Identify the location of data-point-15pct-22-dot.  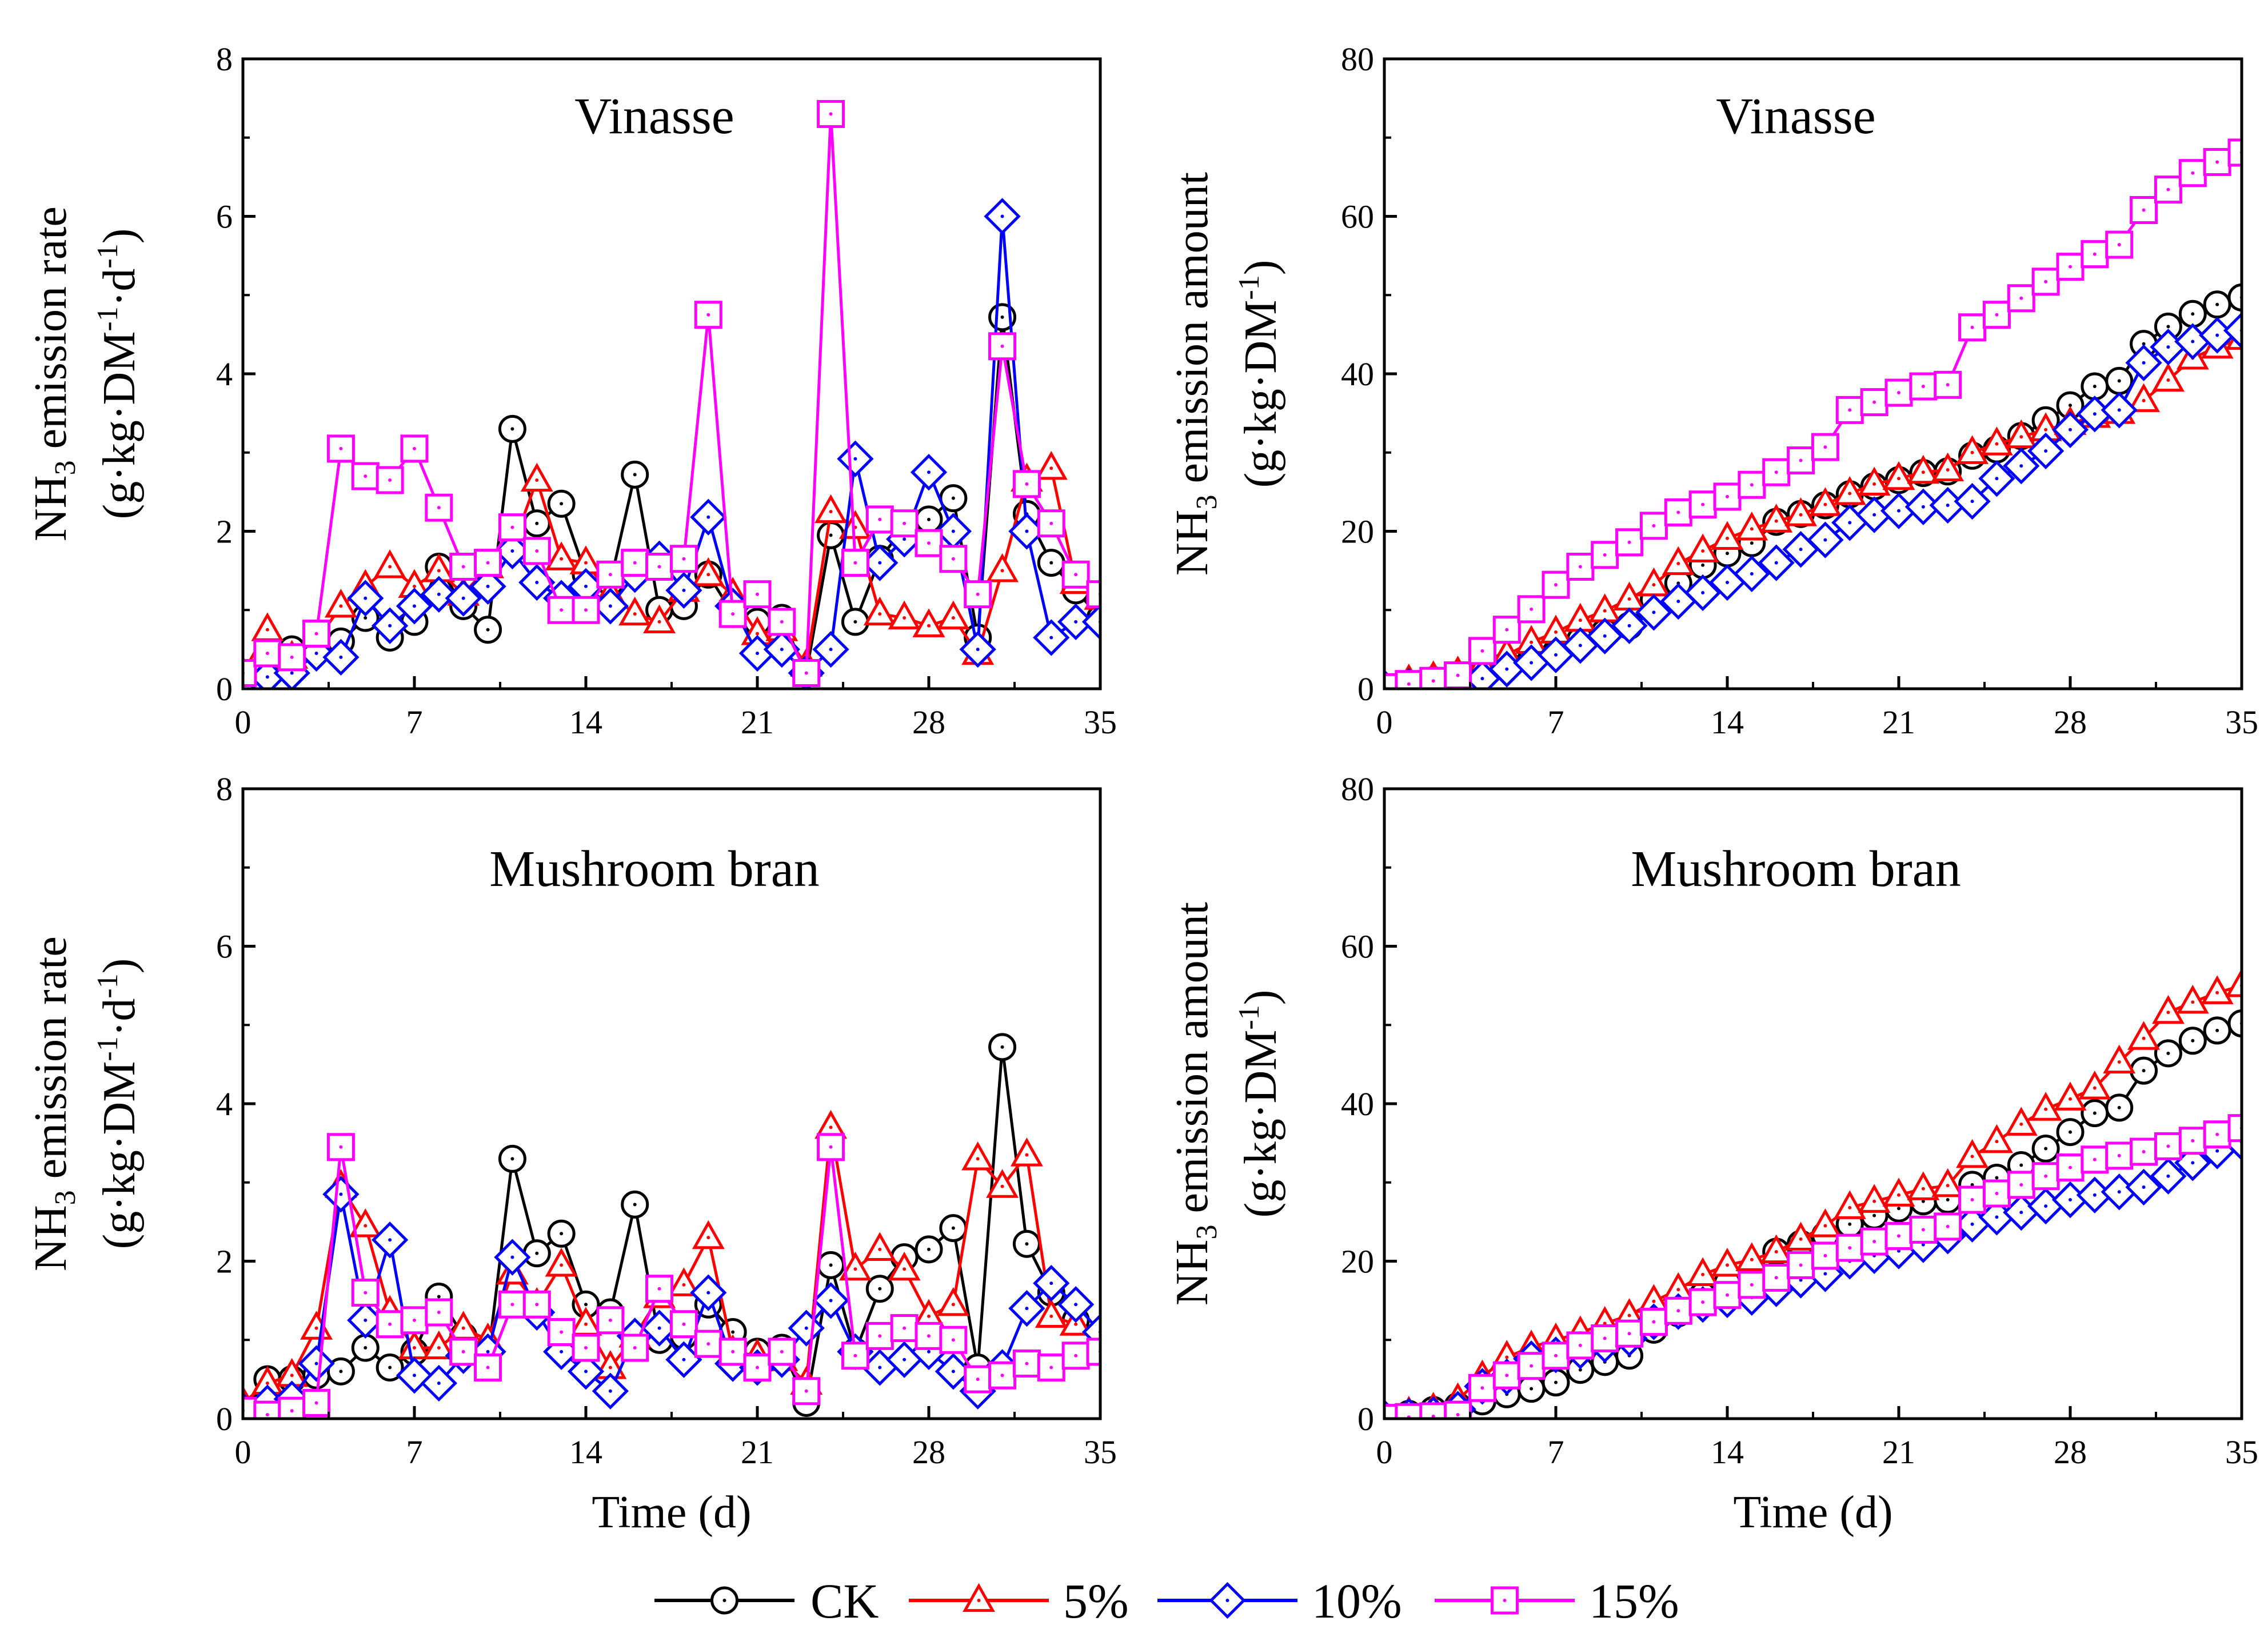
(1923, 387).